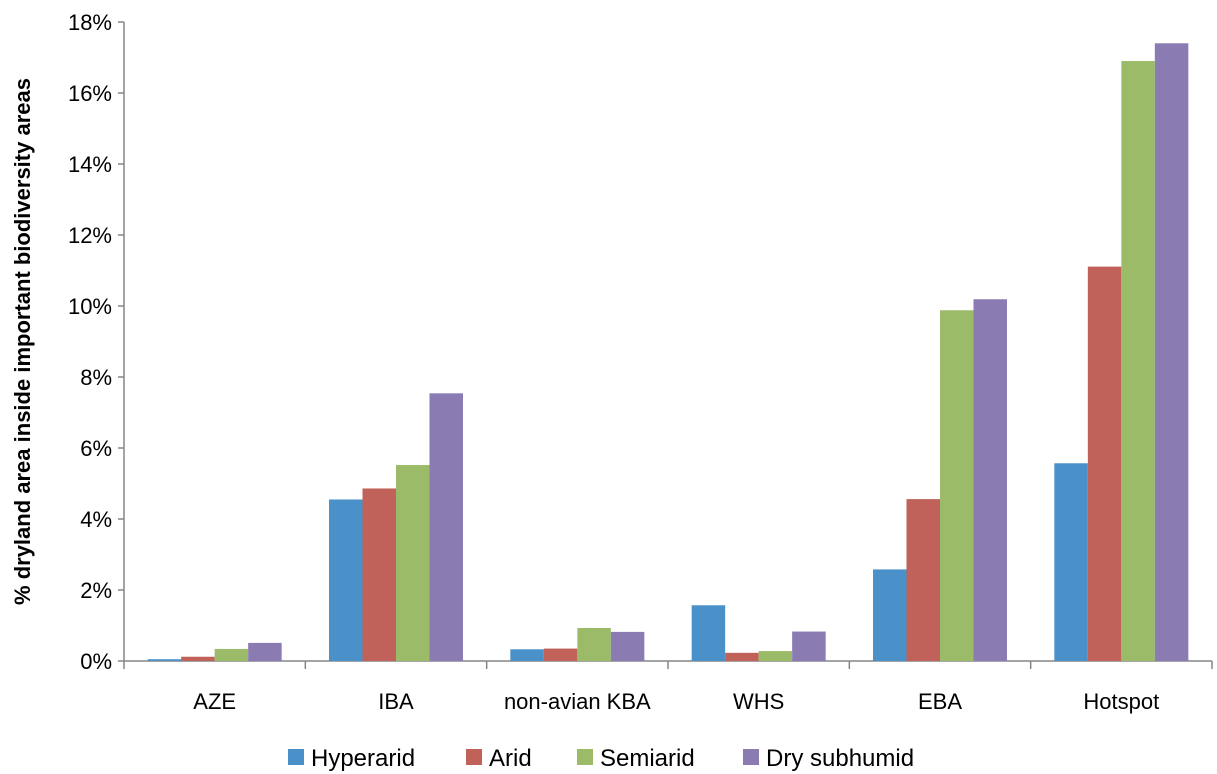  I want to click on y-tick-label: 8%, so click(96, 377).